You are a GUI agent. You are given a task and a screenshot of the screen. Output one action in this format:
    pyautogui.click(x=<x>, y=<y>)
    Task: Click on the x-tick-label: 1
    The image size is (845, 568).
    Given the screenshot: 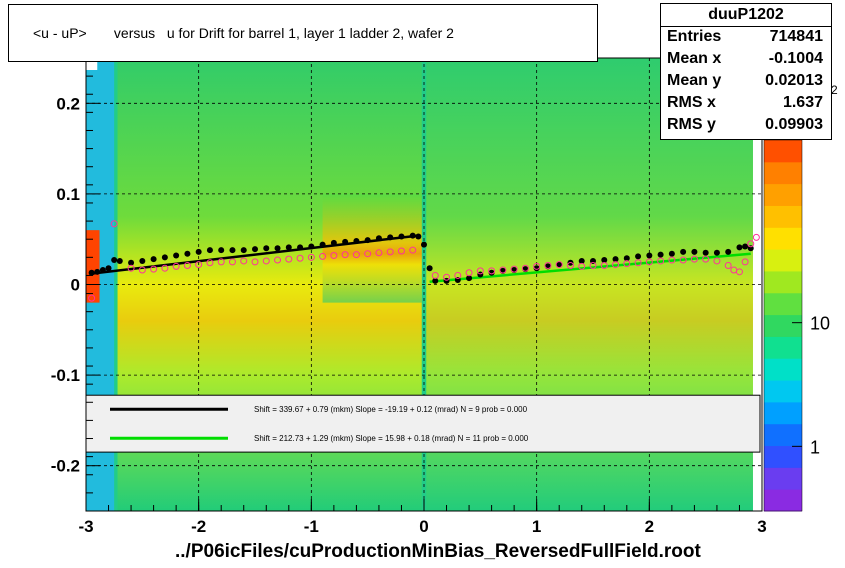 What is the action you would take?
    pyautogui.click(x=536, y=526)
    